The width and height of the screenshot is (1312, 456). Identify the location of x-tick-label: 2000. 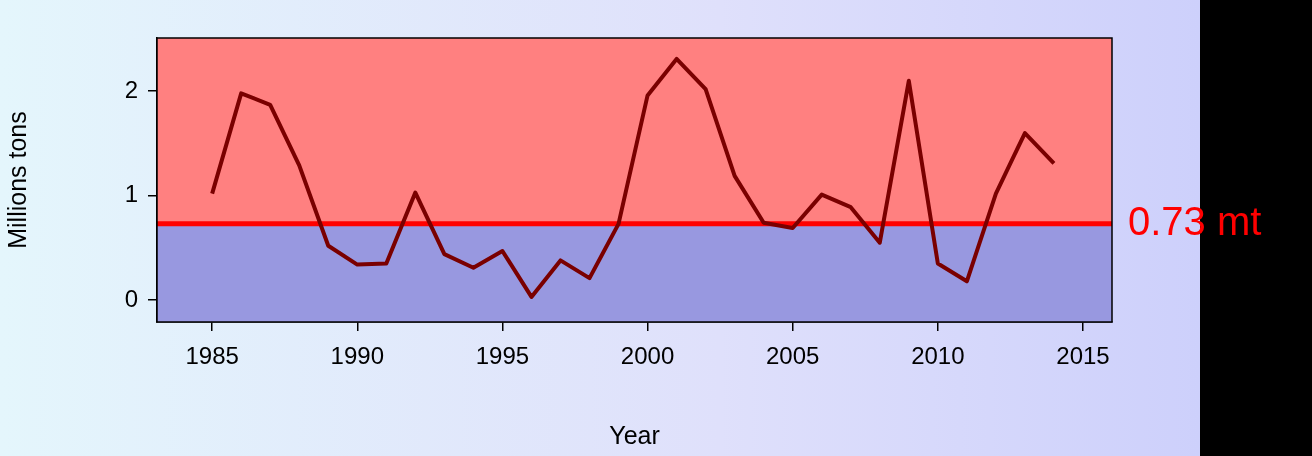
(647, 356).